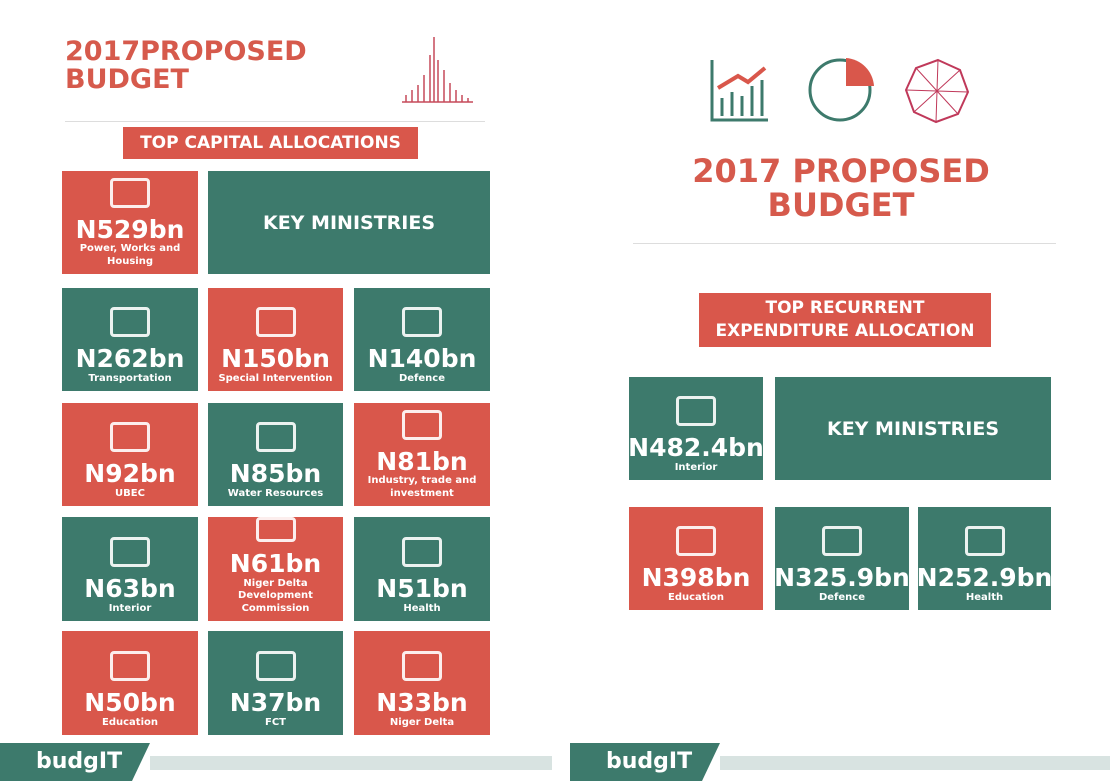 The height and width of the screenshot is (781, 1110). I want to click on allocation-tile: N482.4bn Interior, so click(696, 428).